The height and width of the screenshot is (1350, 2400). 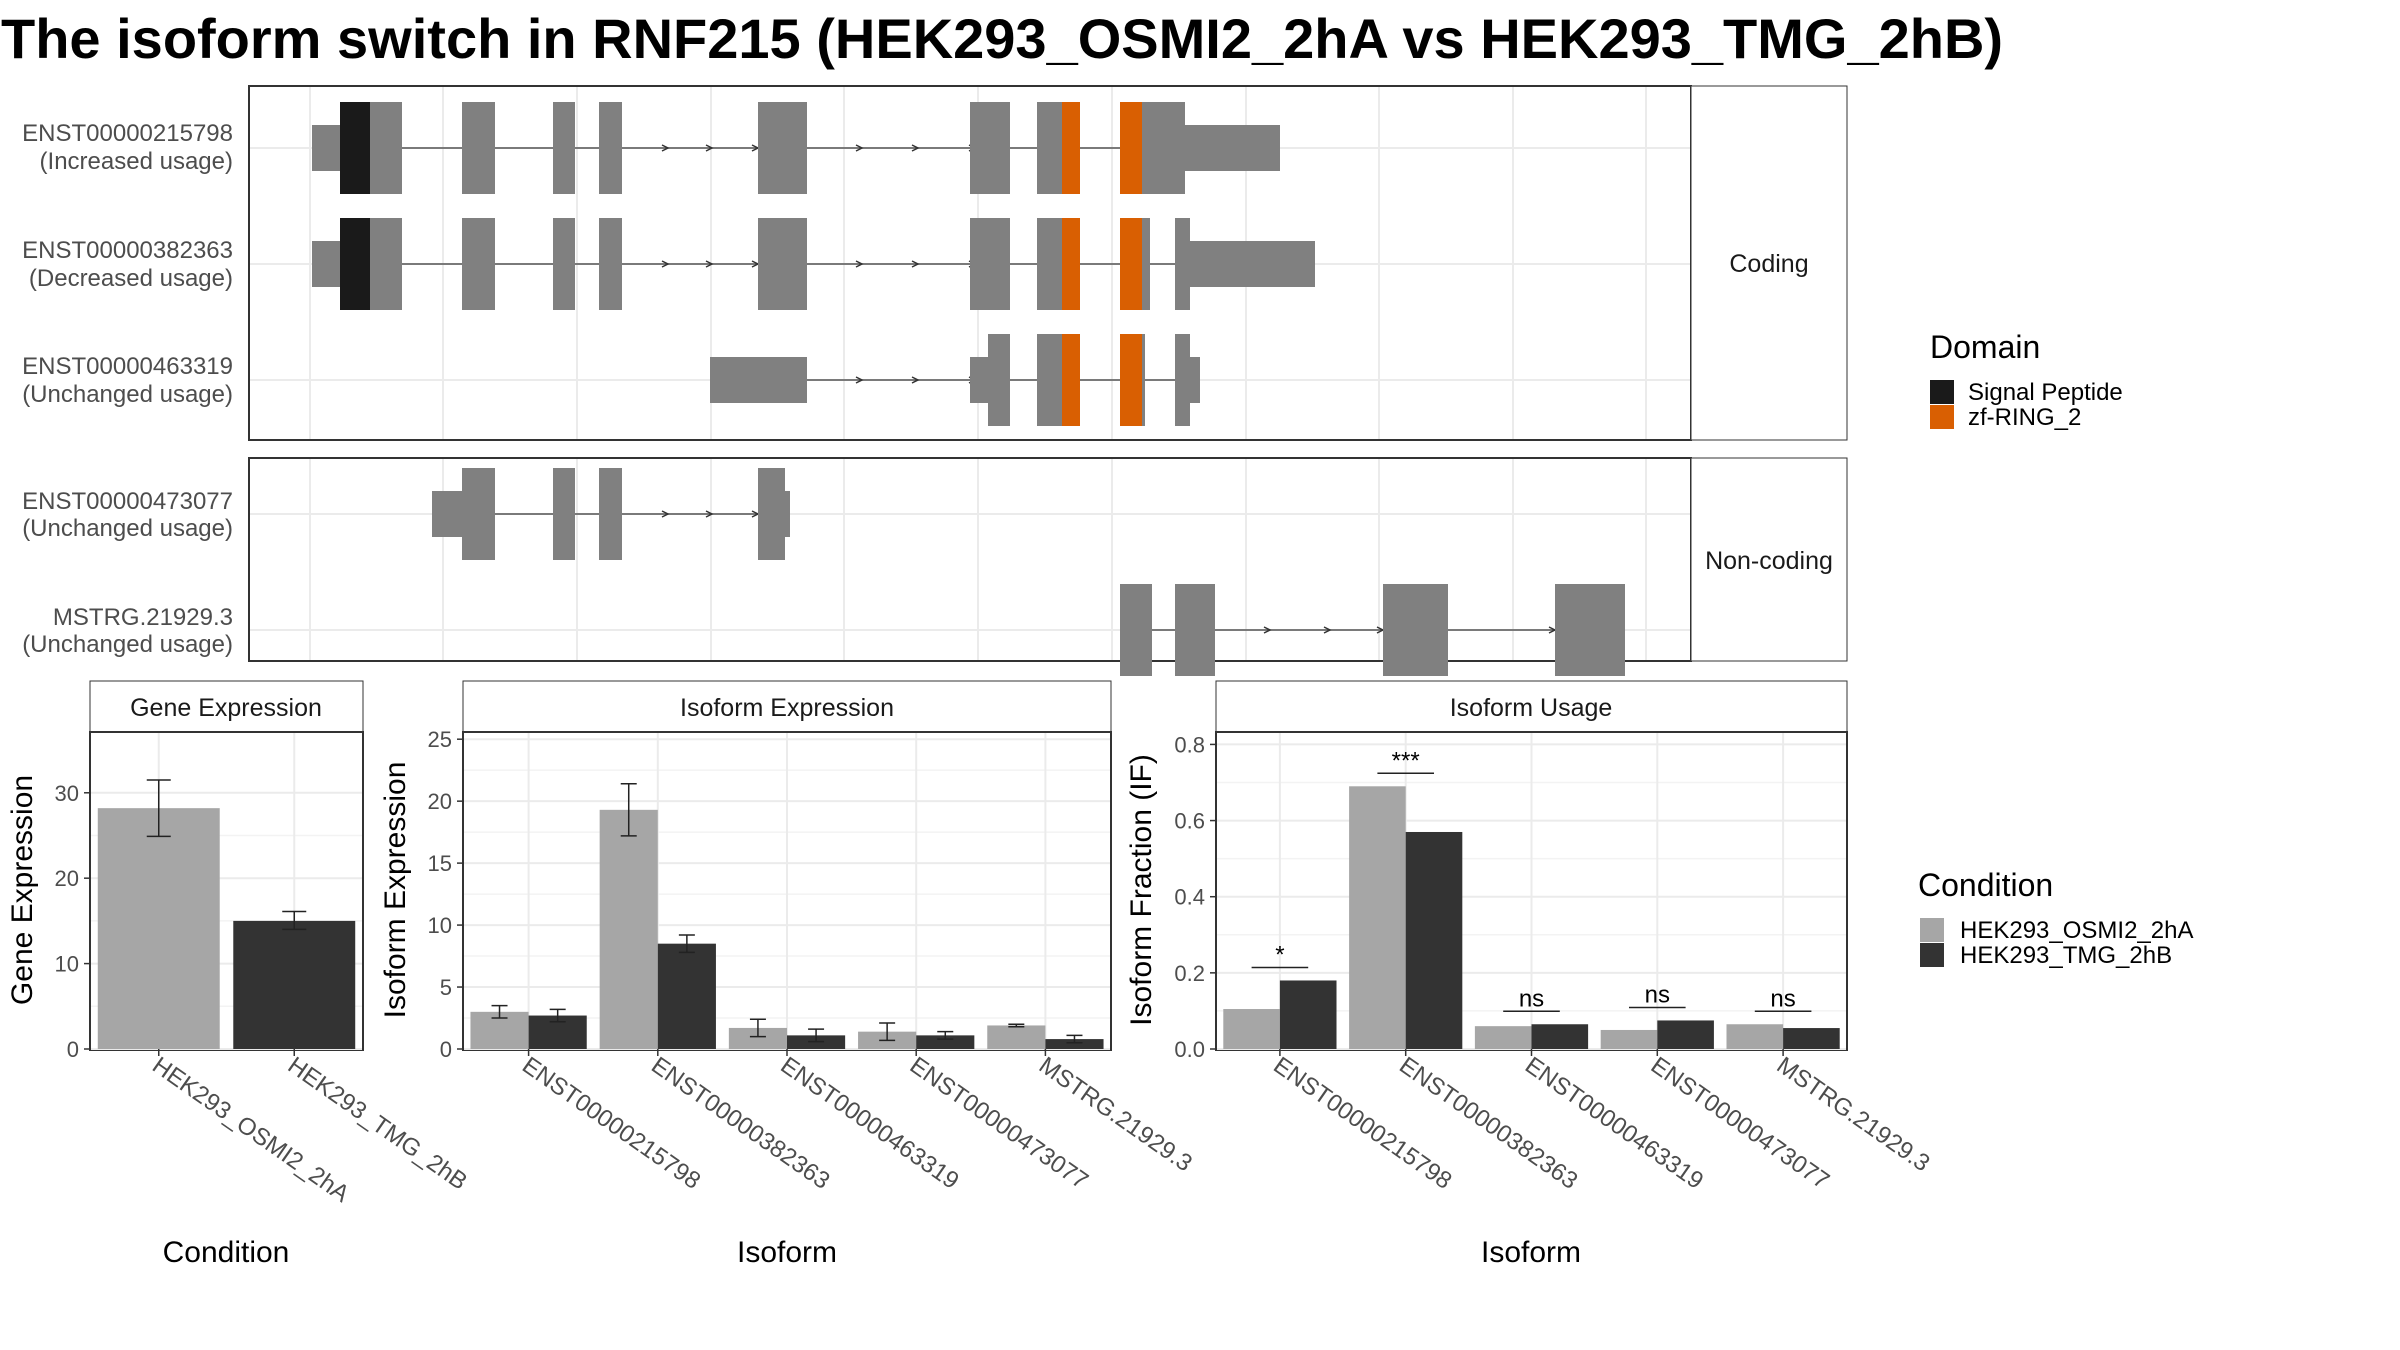 I want to click on transcript-models-coding, so click(x=813, y=264).